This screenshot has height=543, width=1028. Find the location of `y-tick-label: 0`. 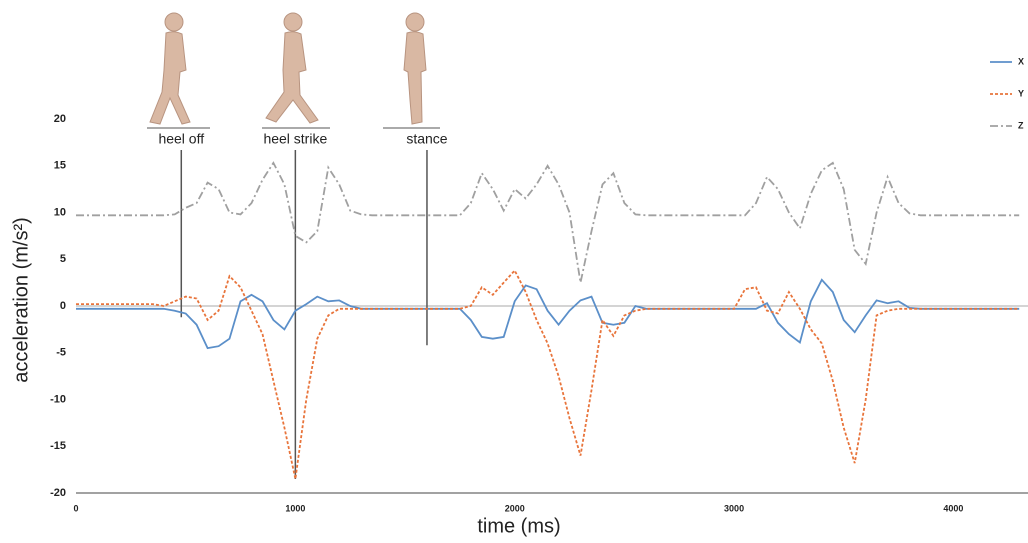

y-tick-label: 0 is located at coordinates (63, 306).